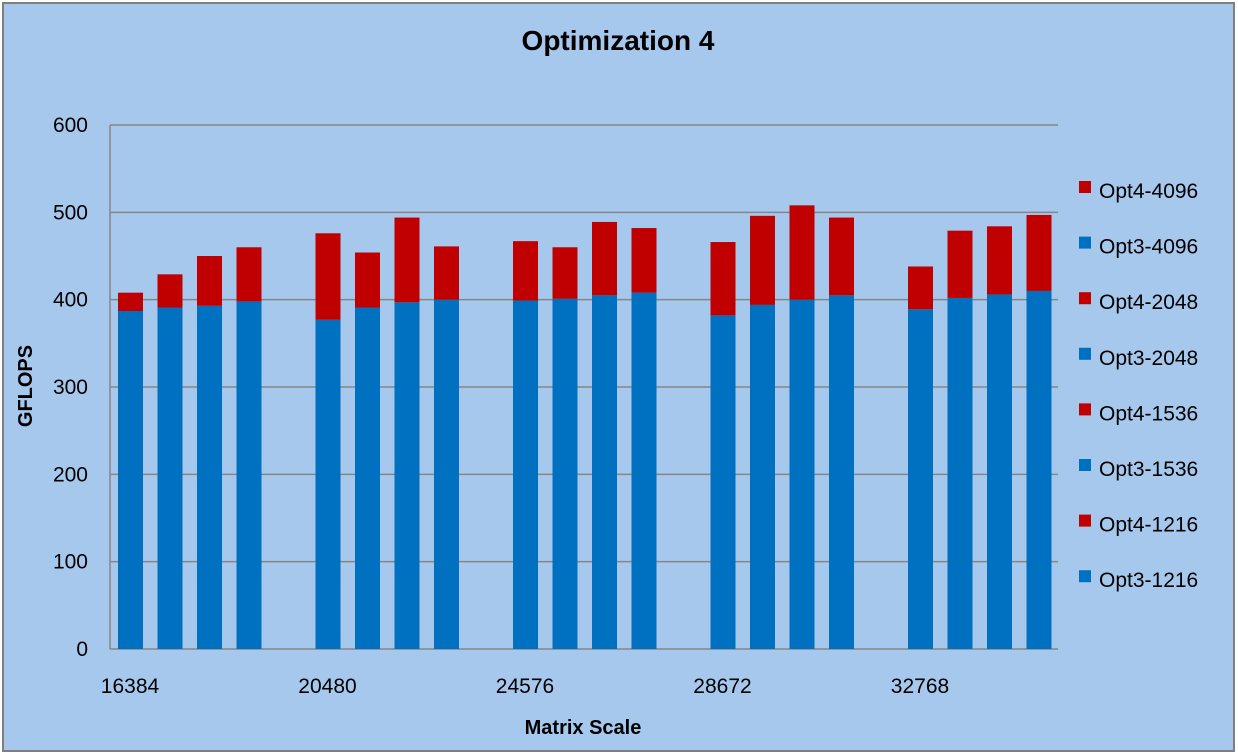 The width and height of the screenshot is (1238, 756). I want to click on bar-16384-1536-opt3, so click(170, 478).